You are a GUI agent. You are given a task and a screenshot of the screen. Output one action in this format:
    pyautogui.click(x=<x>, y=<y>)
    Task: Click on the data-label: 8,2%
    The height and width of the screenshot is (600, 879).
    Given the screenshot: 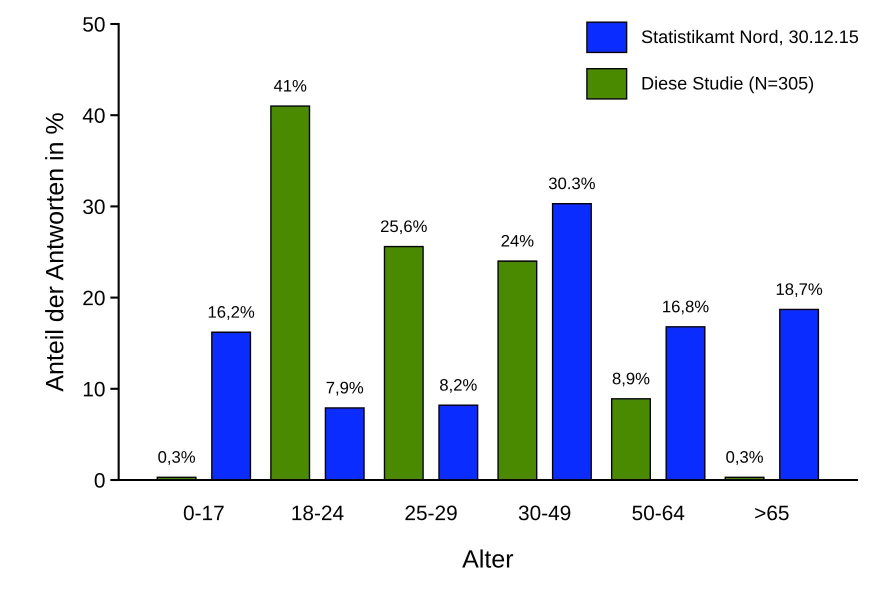 What is the action you would take?
    pyautogui.click(x=458, y=386)
    